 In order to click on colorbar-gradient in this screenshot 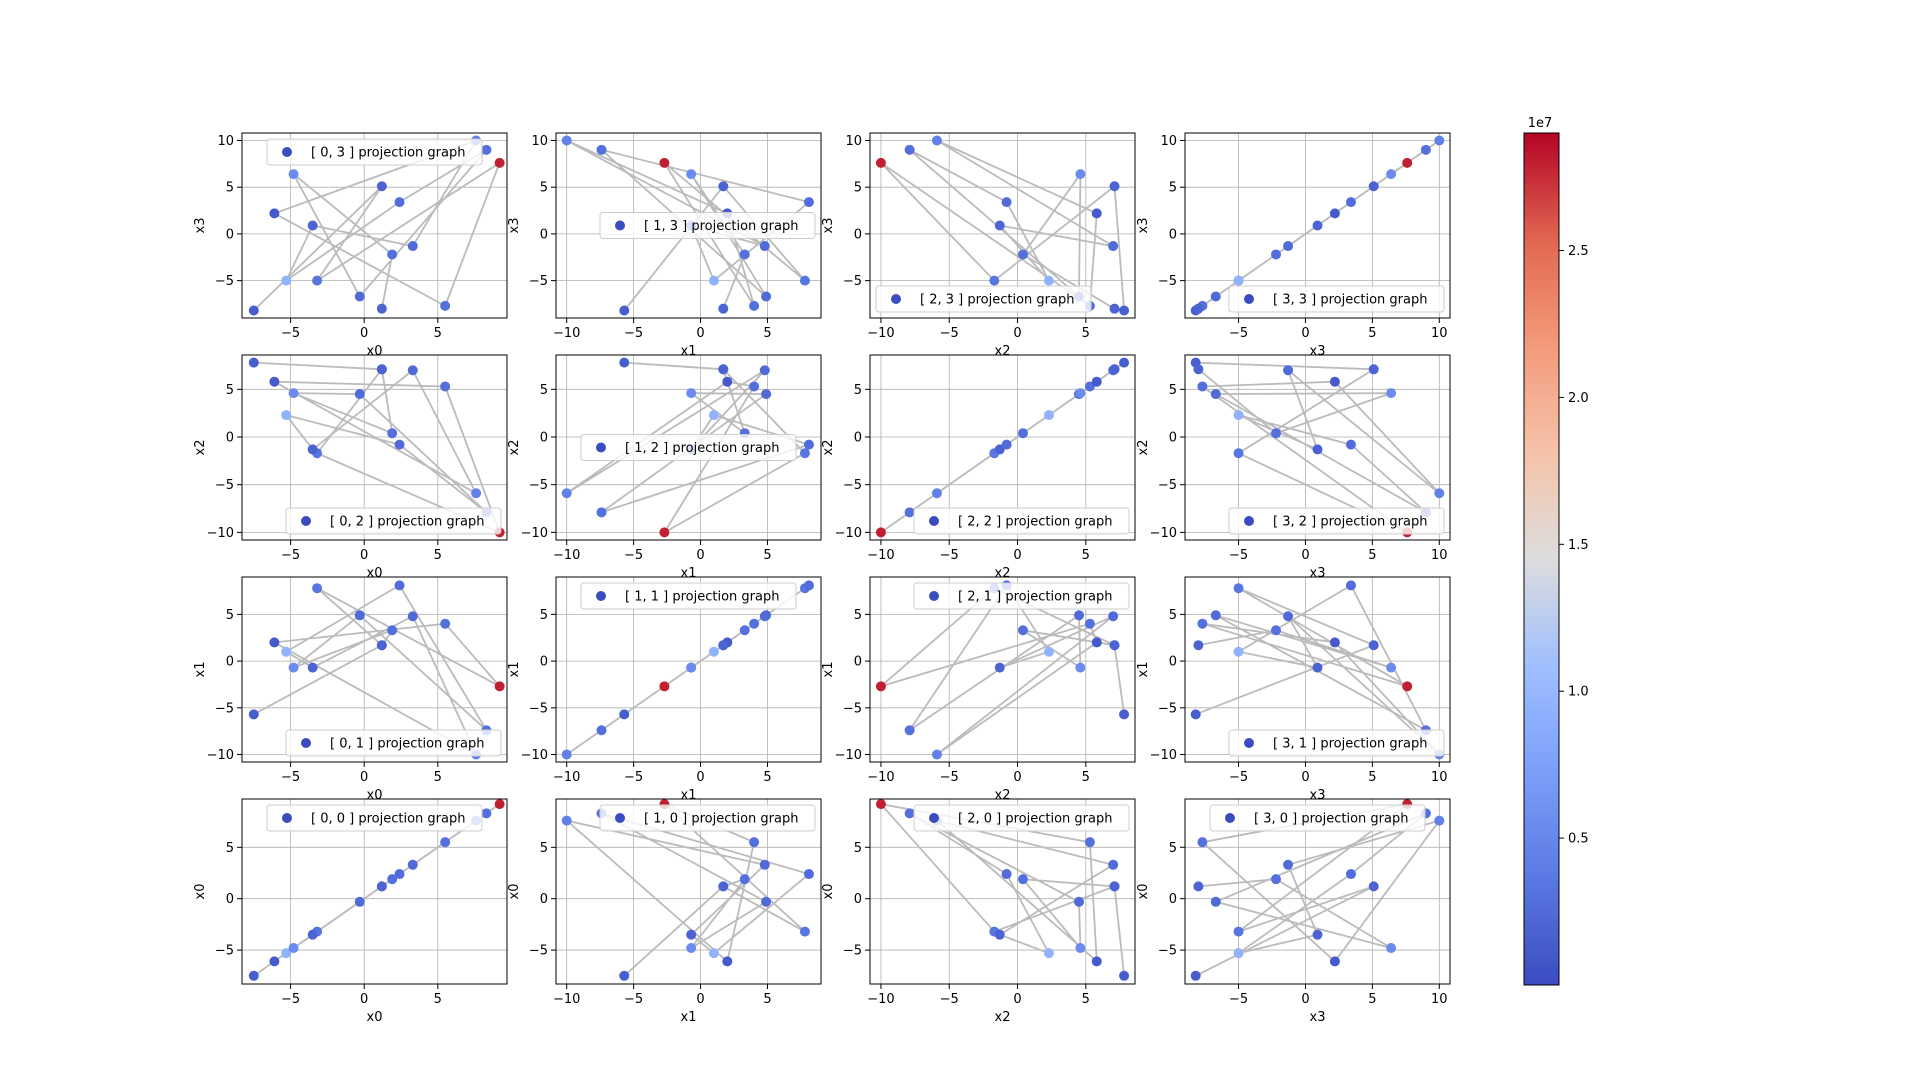, I will do `click(1541, 559)`.